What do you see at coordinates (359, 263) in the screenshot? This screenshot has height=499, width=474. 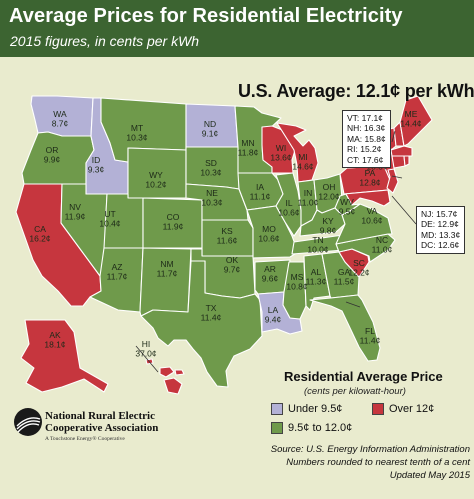 I see `state-label-sc: SC` at bounding box center [359, 263].